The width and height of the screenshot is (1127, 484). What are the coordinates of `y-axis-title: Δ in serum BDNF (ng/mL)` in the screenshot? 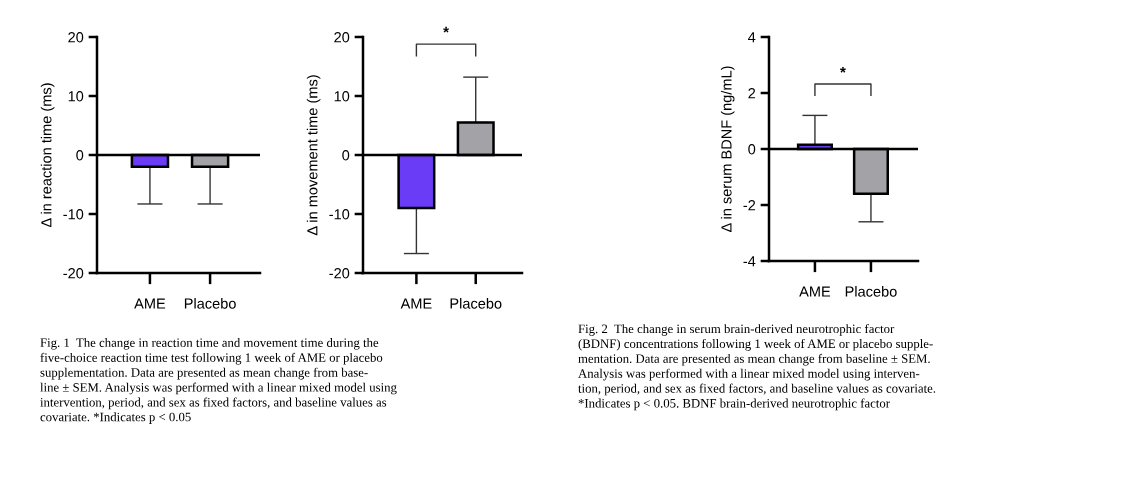 It's located at (727, 149).